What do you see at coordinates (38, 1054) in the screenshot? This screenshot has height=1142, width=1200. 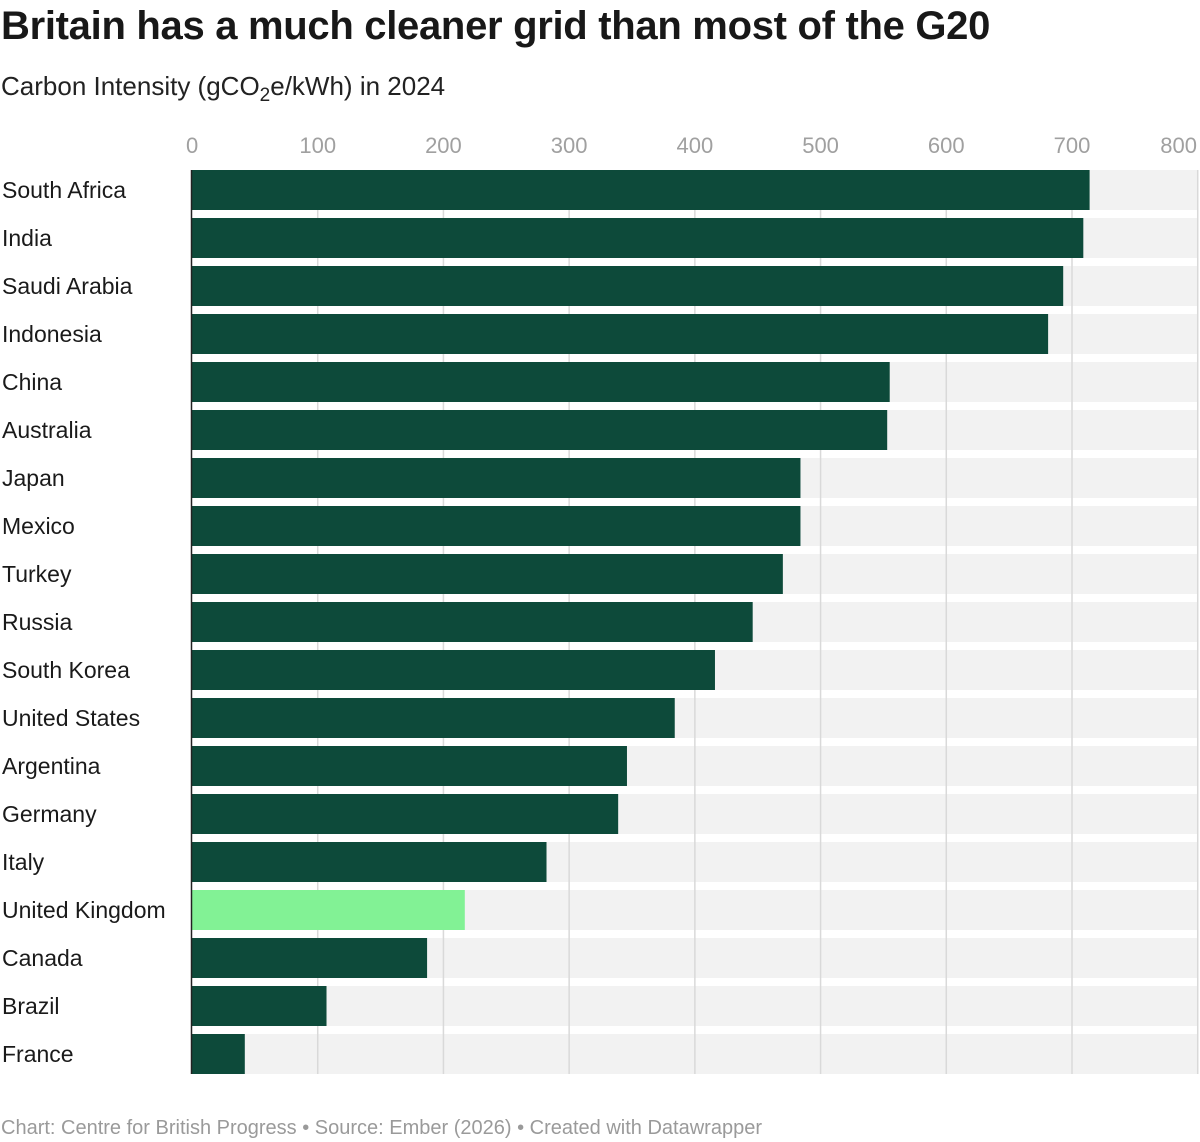 I see `category-label: France` at bounding box center [38, 1054].